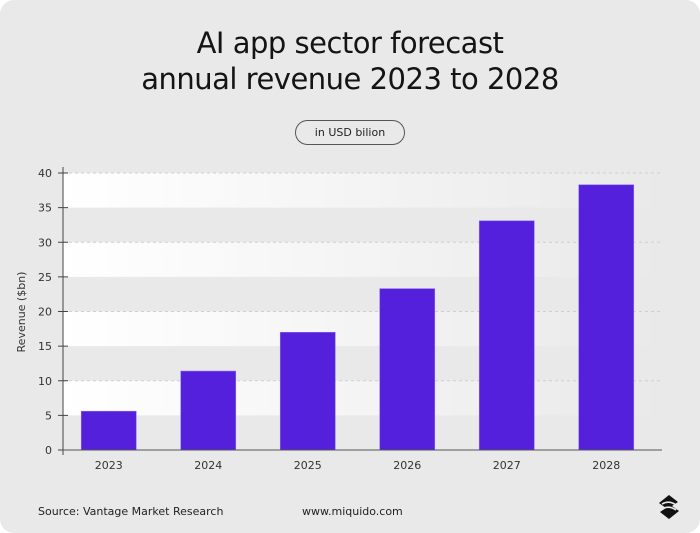 Image resolution: width=700 pixels, height=533 pixels. Describe the element at coordinates (208, 465) in the screenshot. I see `x-tick-label: 2024` at that location.